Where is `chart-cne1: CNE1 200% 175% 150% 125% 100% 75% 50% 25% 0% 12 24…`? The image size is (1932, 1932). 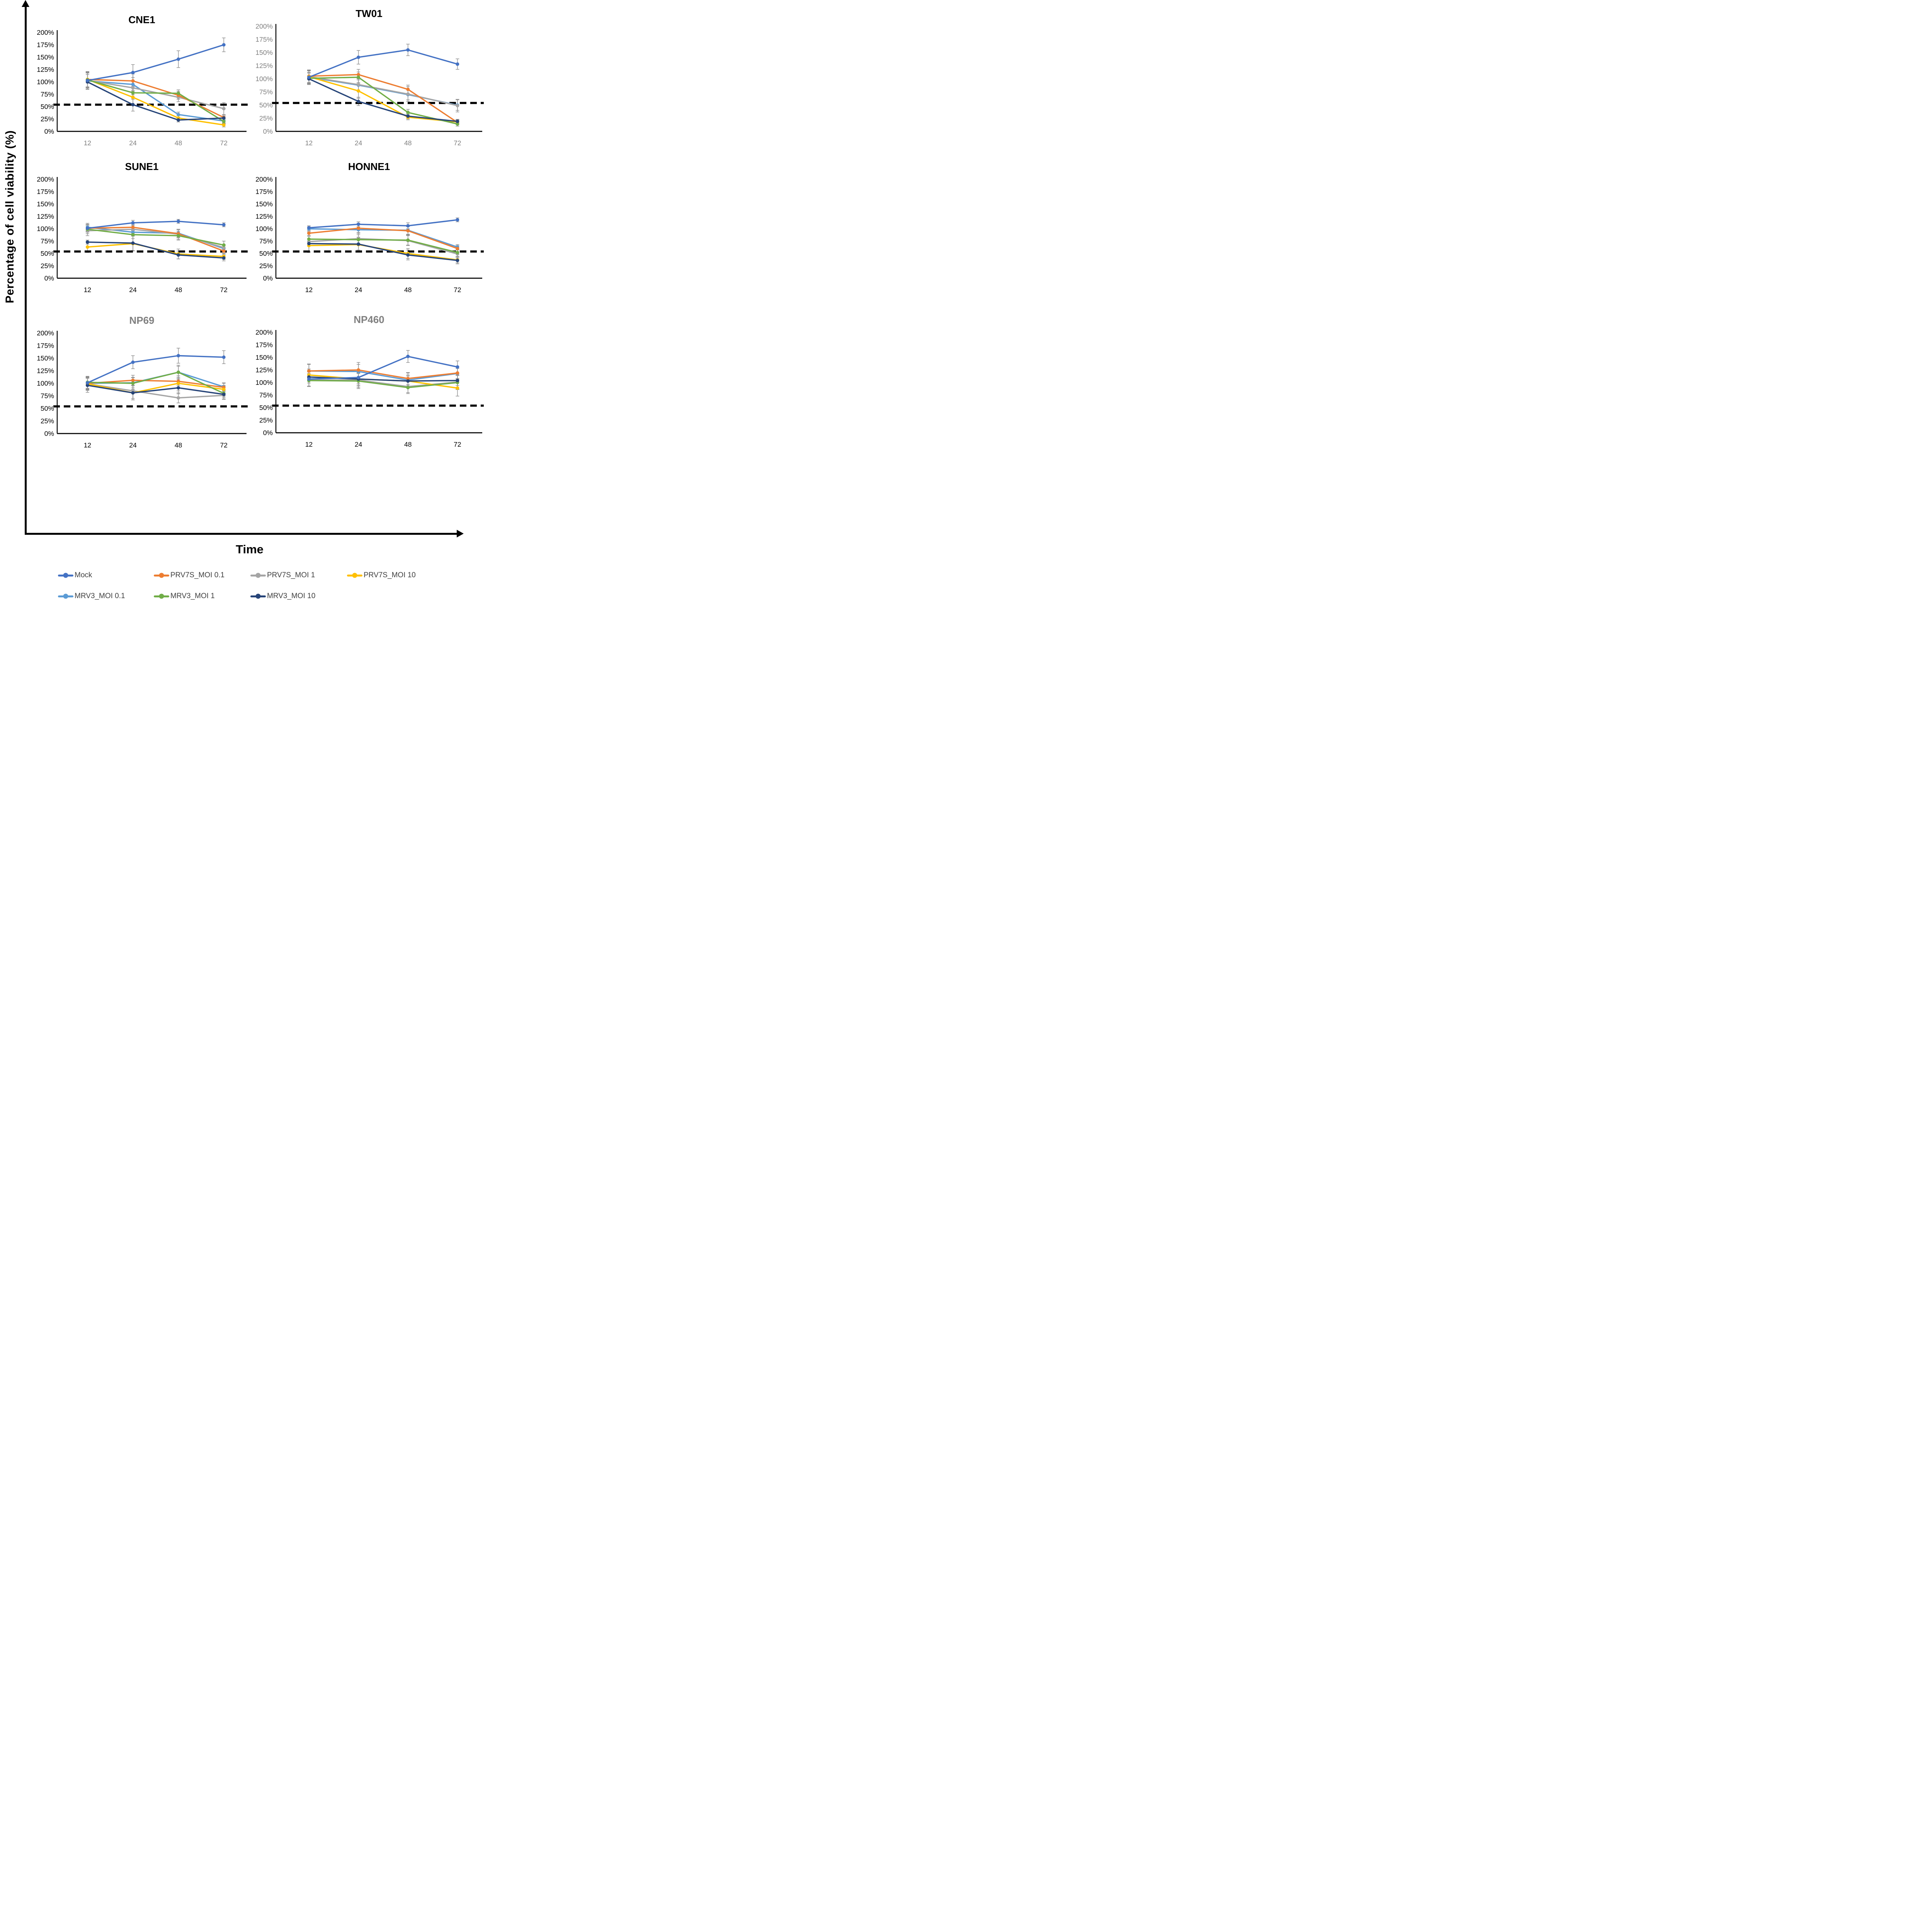 chart-cne1: CNE1 200% 175% 150% 125% 100% 75% 50% 25% 0% 12 24… is located at coordinates (142, 82).